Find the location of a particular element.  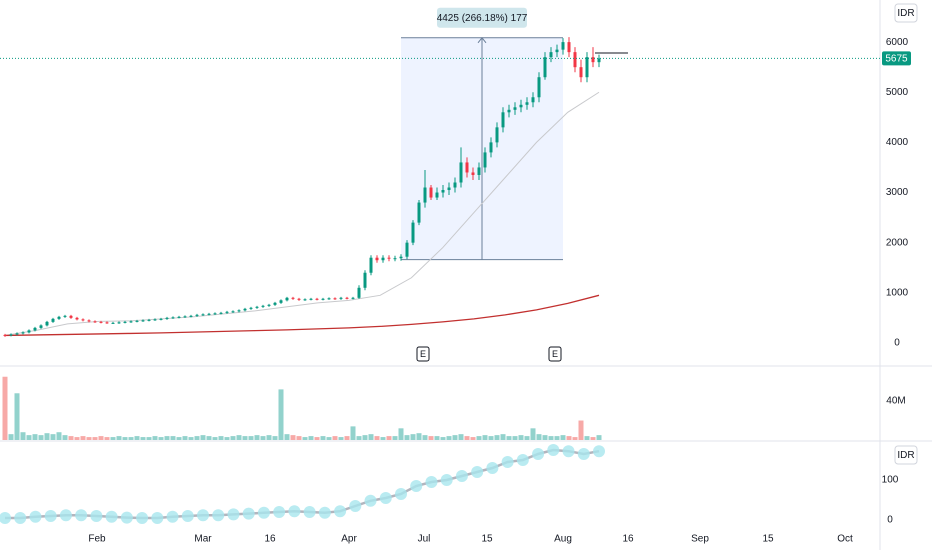

moving-average is located at coordinates (302, 315).